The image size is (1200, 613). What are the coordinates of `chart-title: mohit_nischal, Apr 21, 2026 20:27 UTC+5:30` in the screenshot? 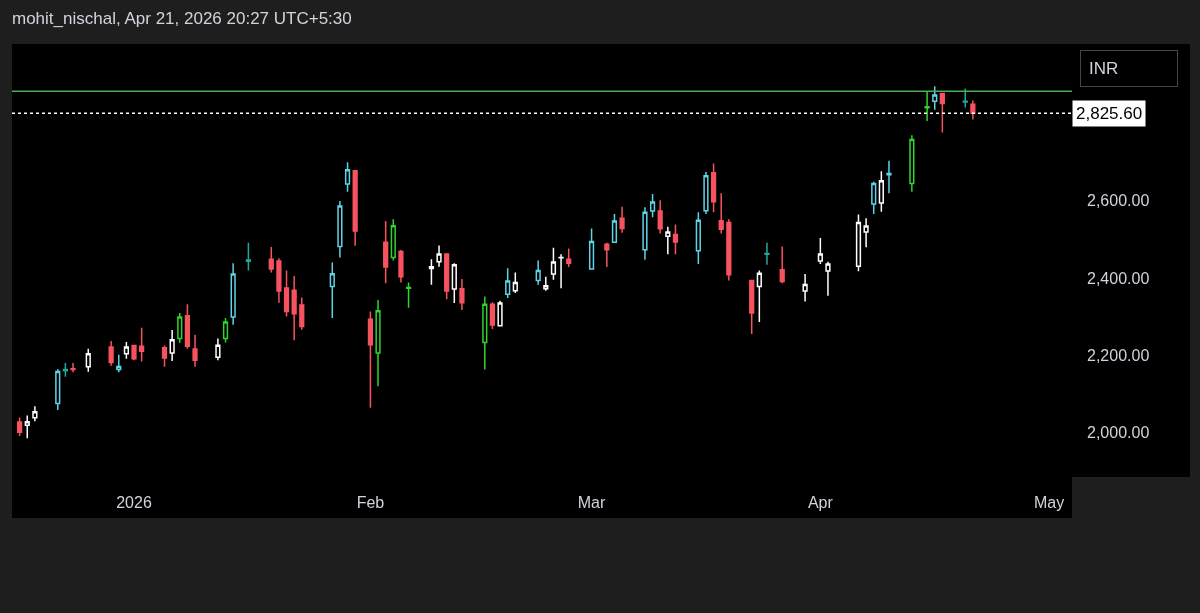 It's located at (182, 18).